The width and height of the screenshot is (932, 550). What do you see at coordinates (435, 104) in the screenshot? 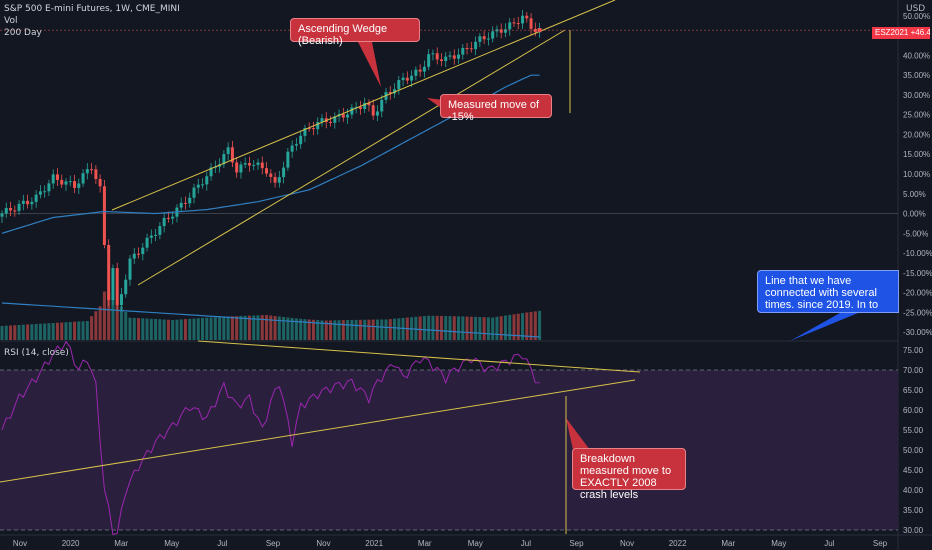
I see `measured-callout-pointer` at bounding box center [435, 104].